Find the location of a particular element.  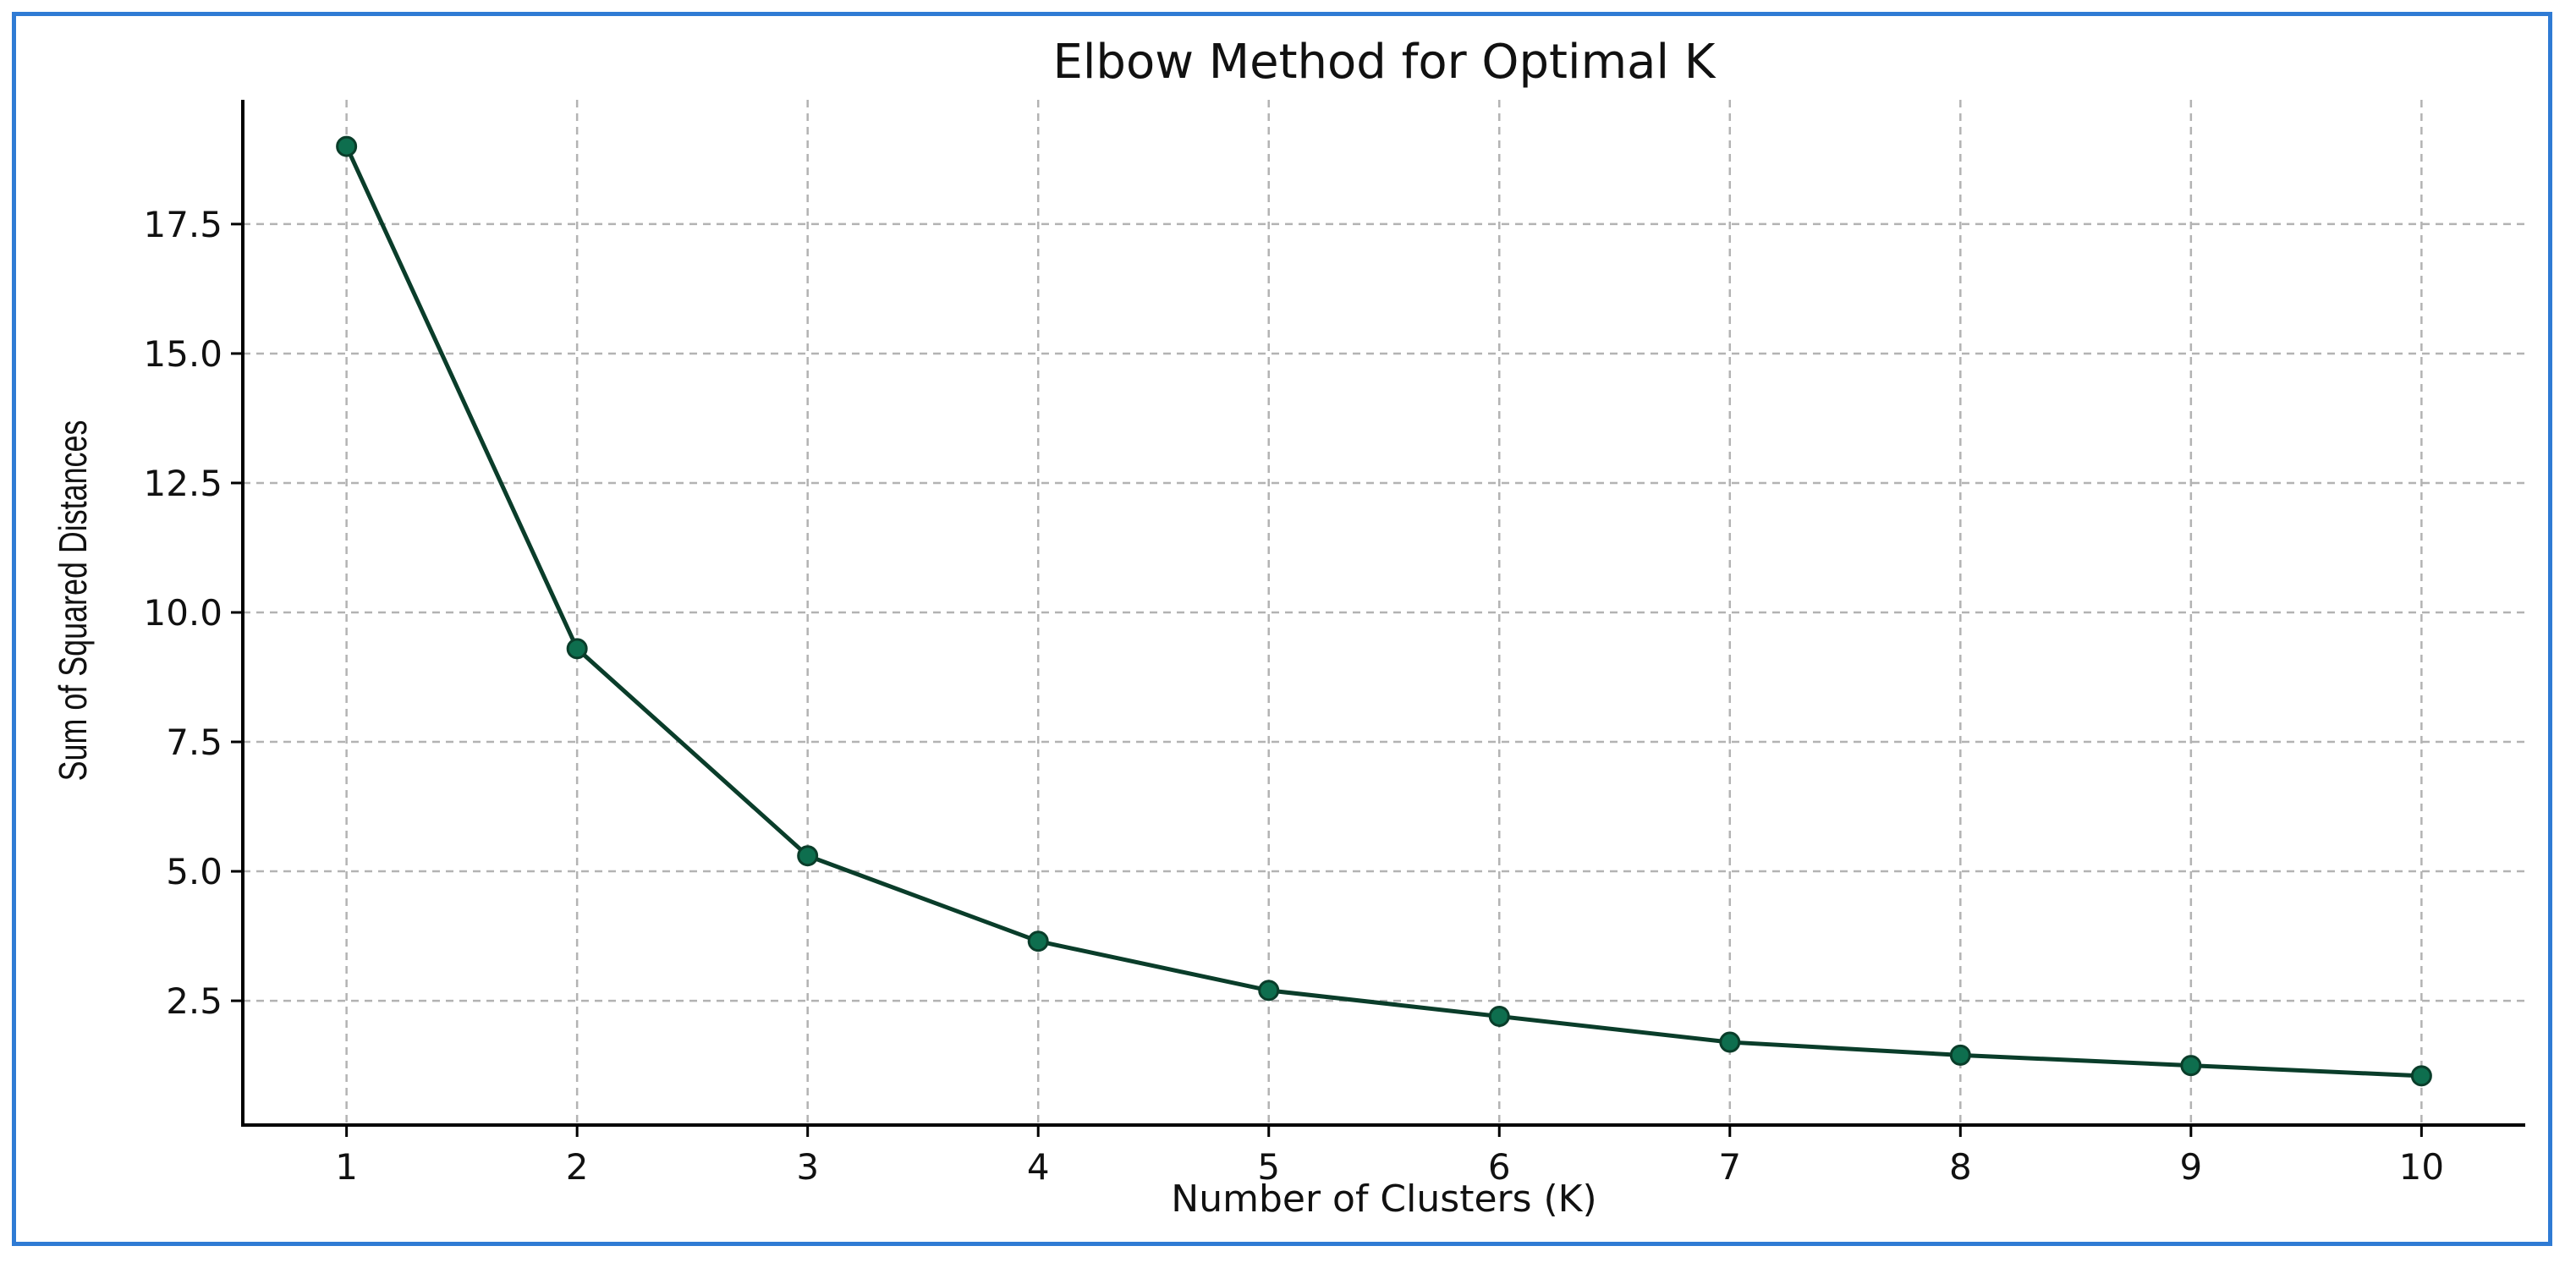

y-tick-label: 7.5 is located at coordinates (194, 742).